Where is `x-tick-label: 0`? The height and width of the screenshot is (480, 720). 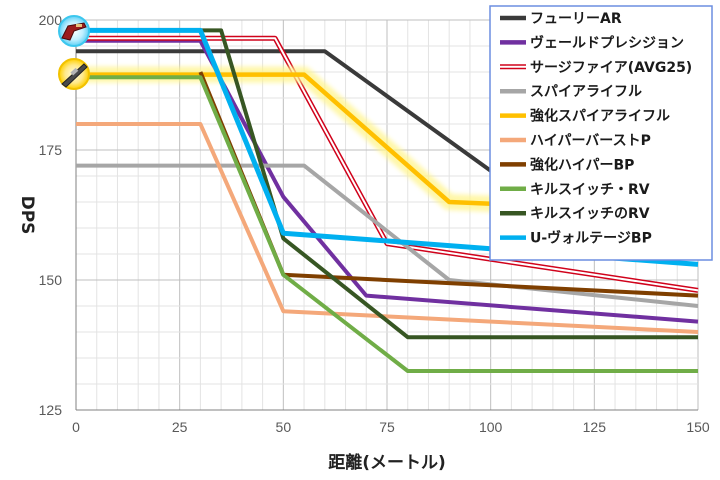 x-tick-label: 0 is located at coordinates (76, 427).